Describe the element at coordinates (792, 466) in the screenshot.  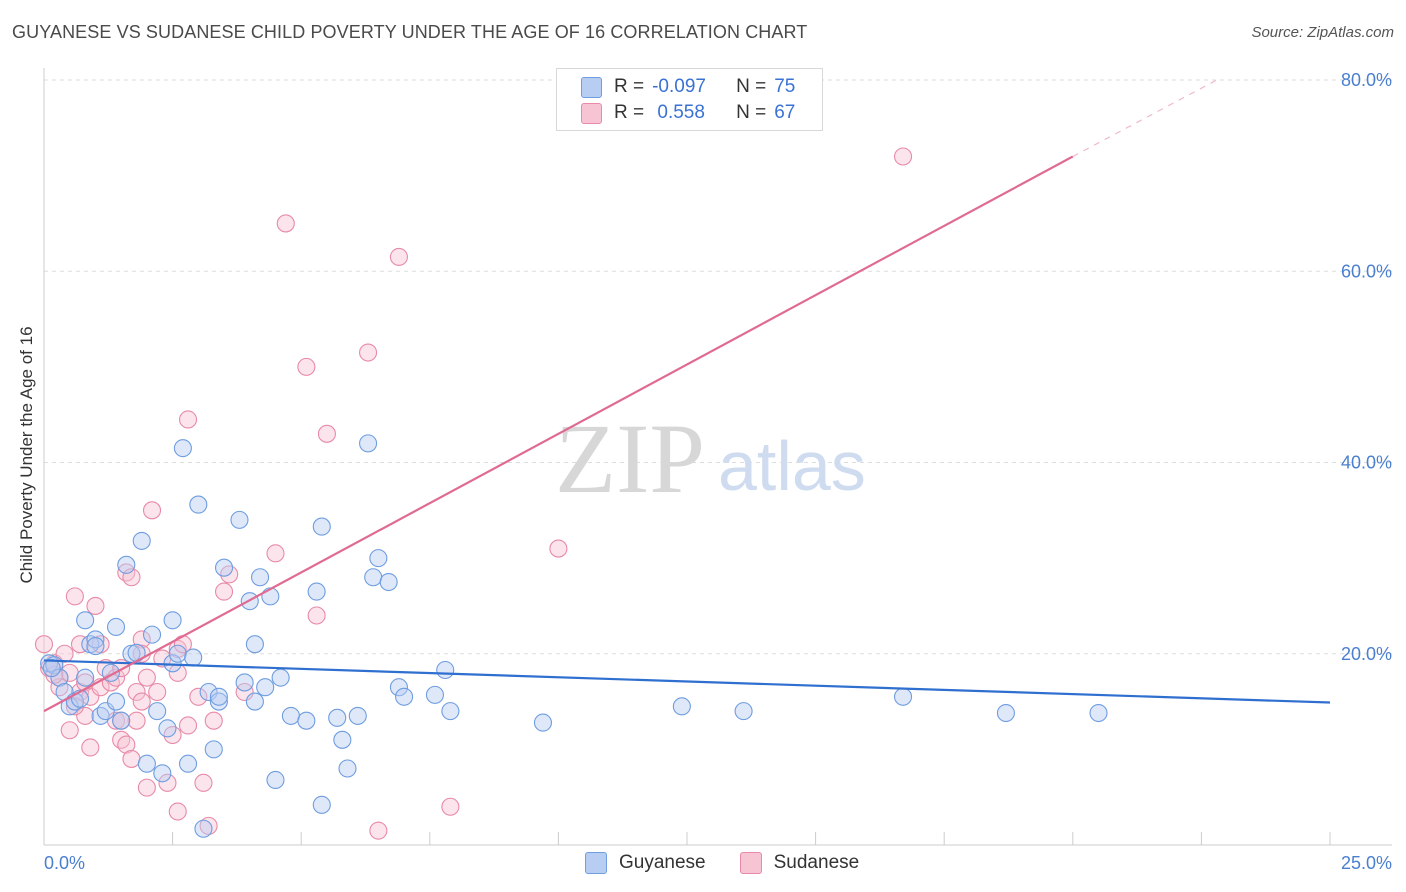
I see `watermark-atlas: atlas` at that location.